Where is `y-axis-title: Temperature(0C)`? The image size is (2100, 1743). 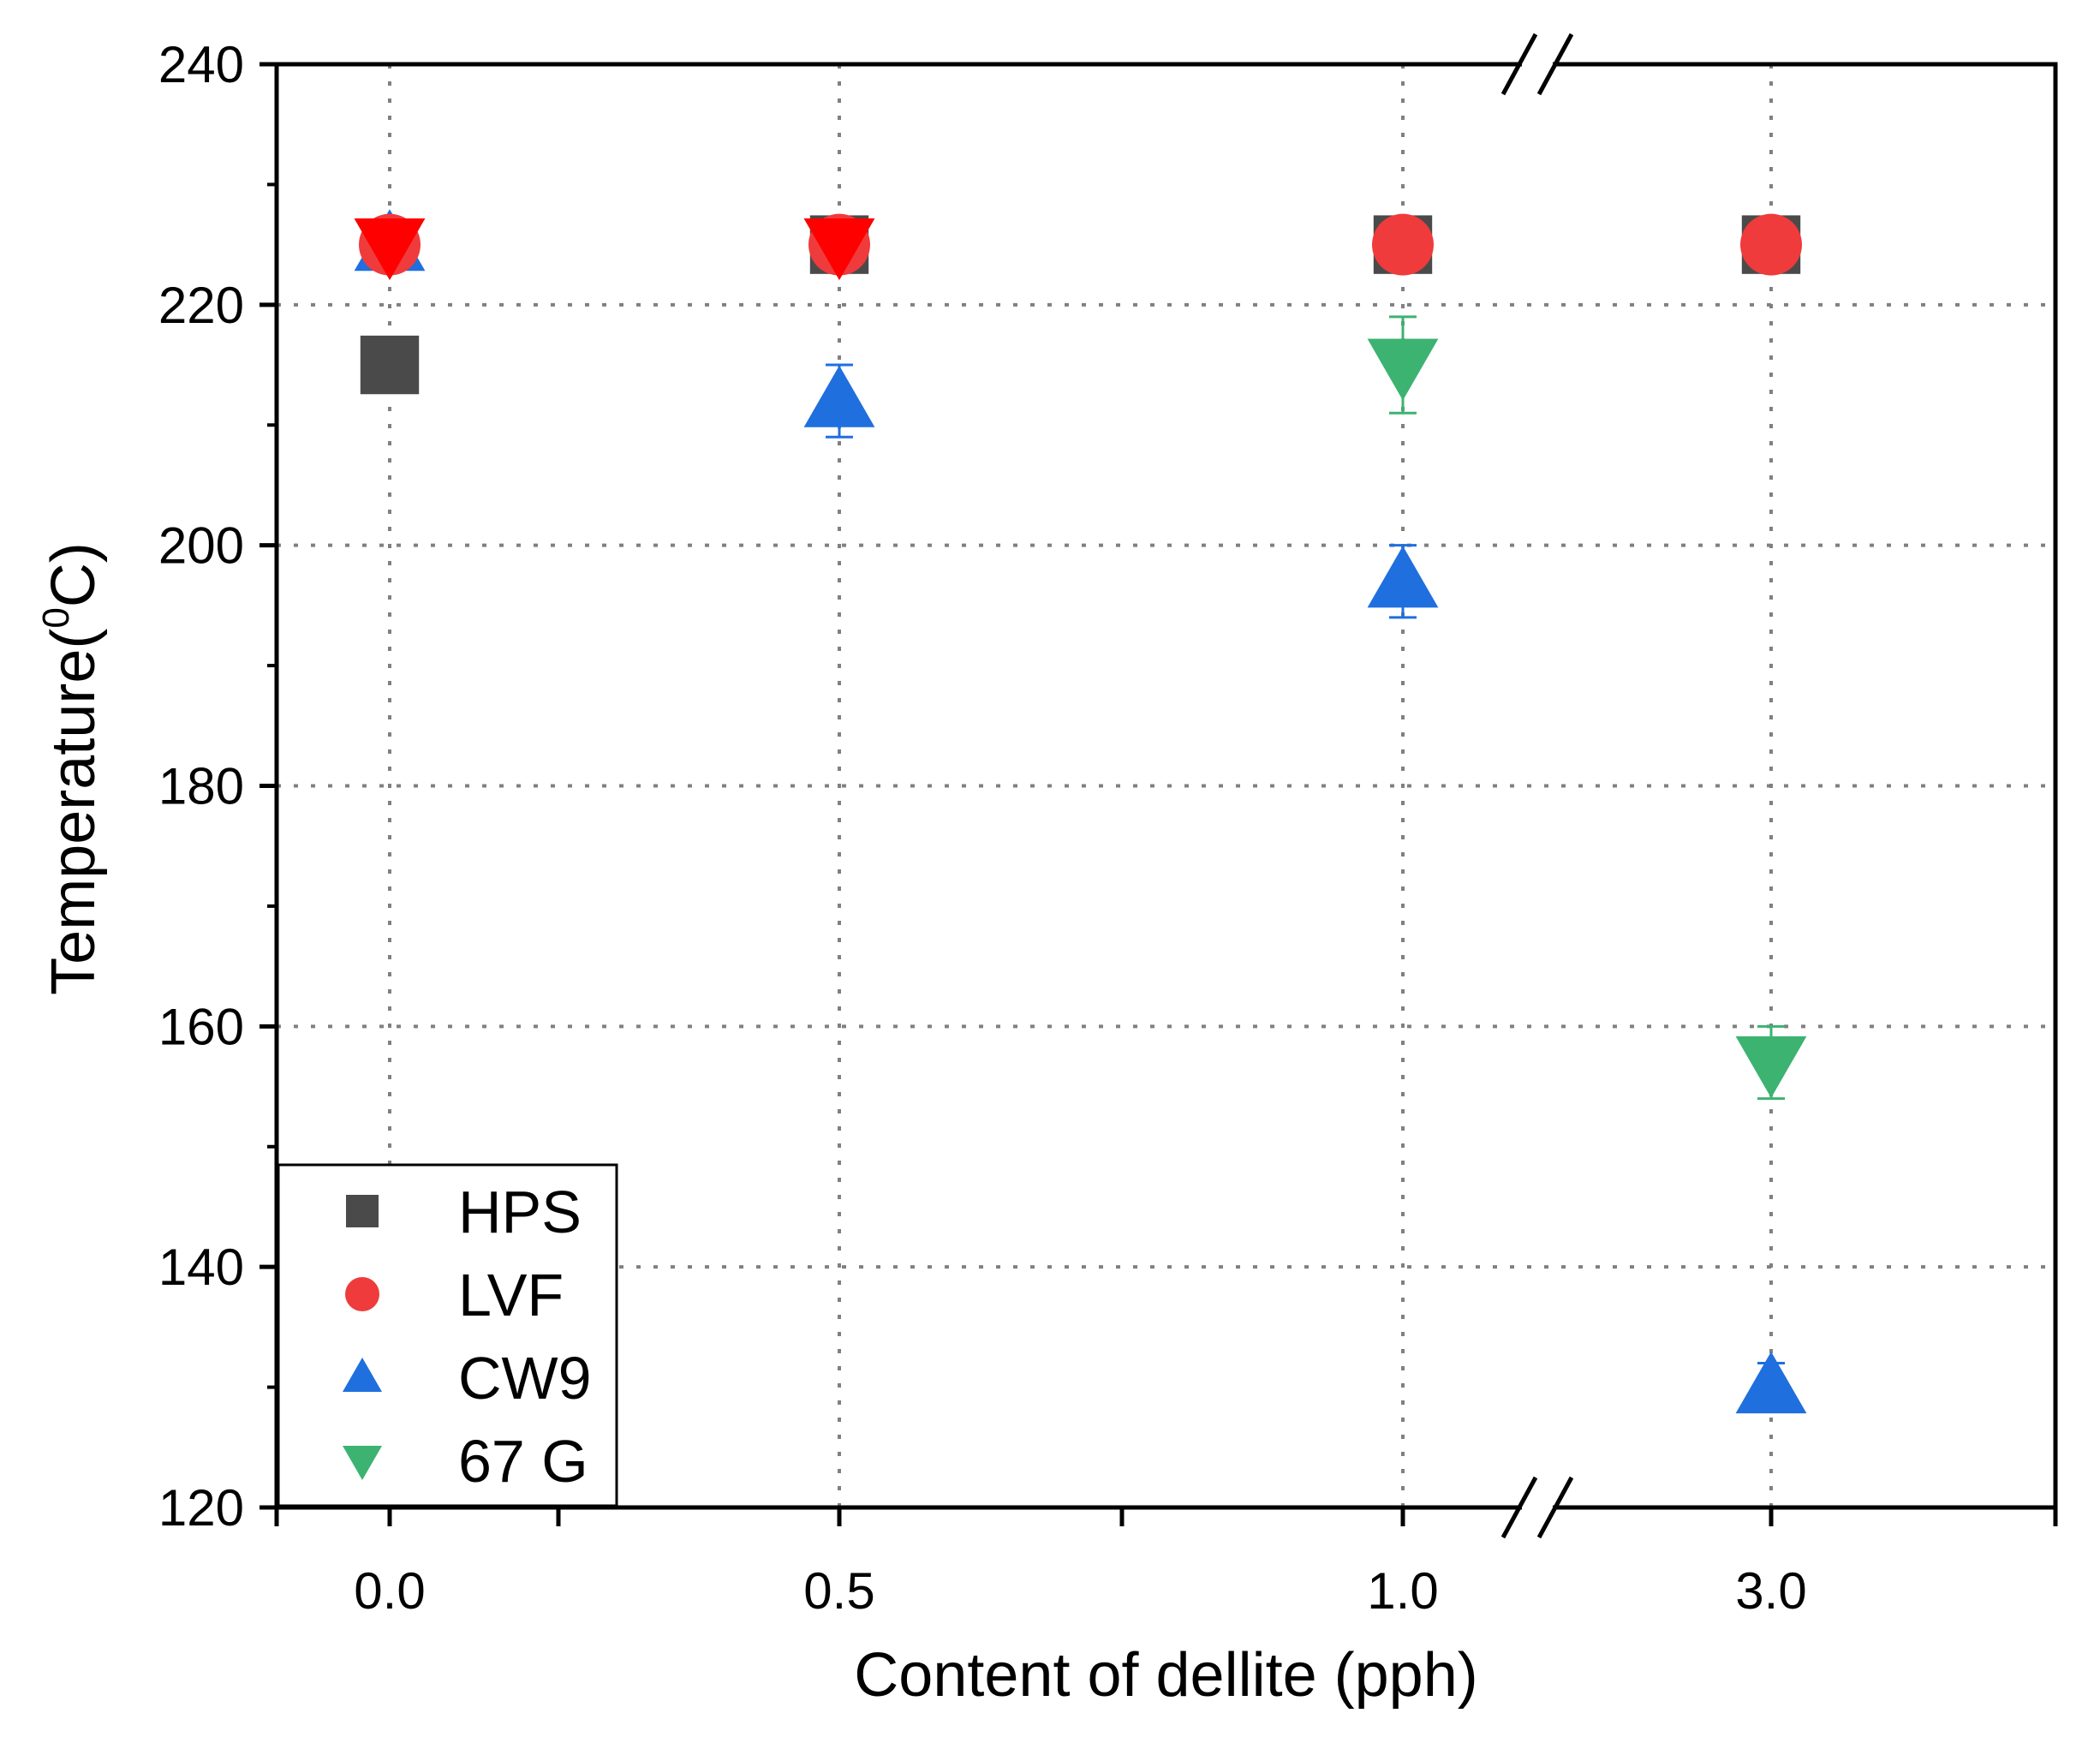 y-axis-title: Temperature(0C) is located at coordinates (71, 768).